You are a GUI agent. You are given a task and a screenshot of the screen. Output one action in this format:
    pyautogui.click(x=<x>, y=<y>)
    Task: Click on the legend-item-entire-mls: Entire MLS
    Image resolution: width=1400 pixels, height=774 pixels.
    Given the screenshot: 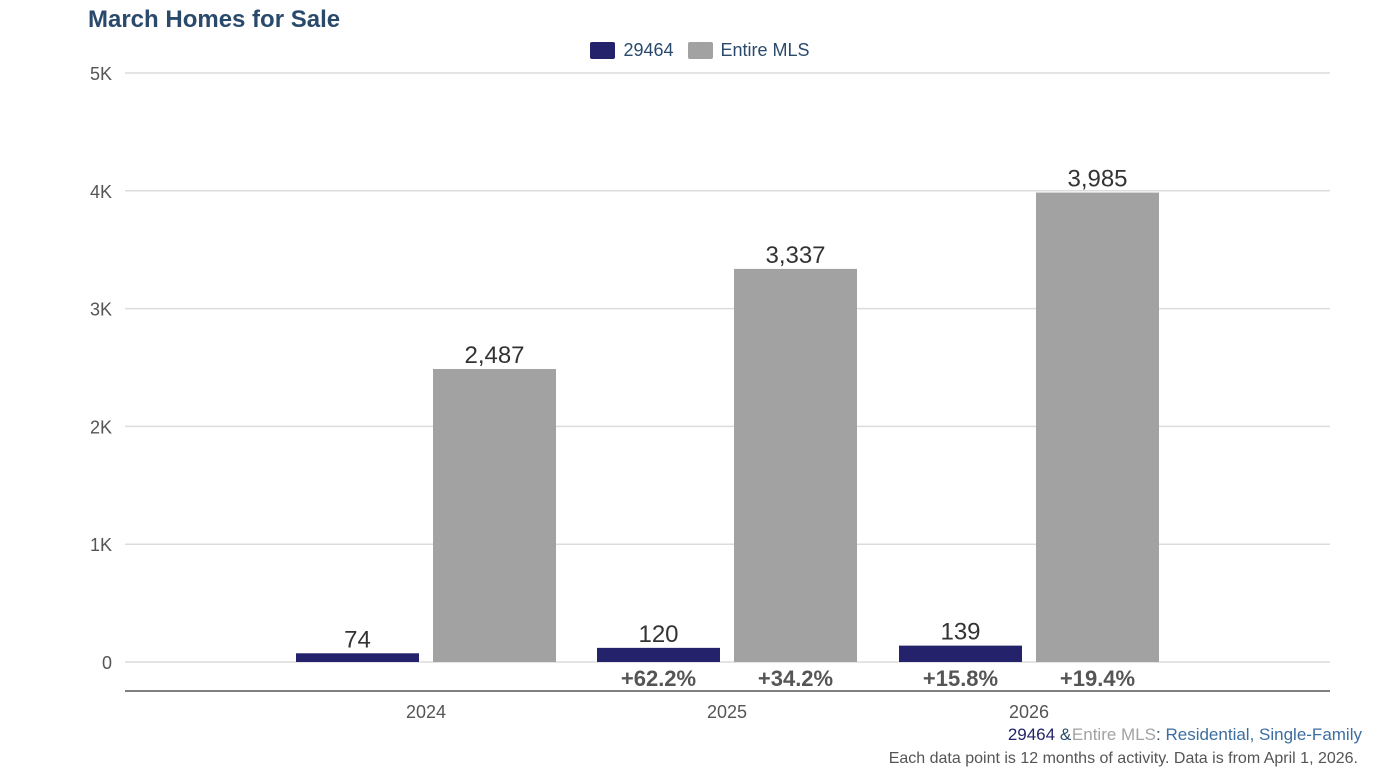 What is the action you would take?
    pyautogui.click(x=748, y=50)
    